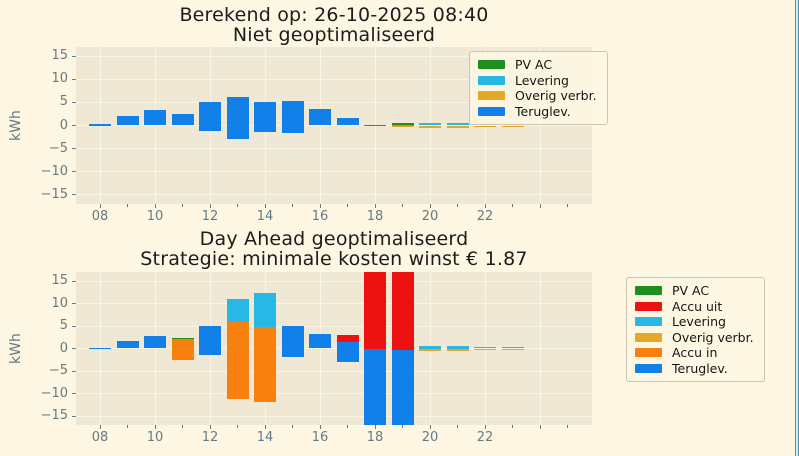  Describe the element at coordinates (334, 259) in the screenshot. I see `chart-subtitle: Strategie: minimale kosten winst € 1.87` at that location.